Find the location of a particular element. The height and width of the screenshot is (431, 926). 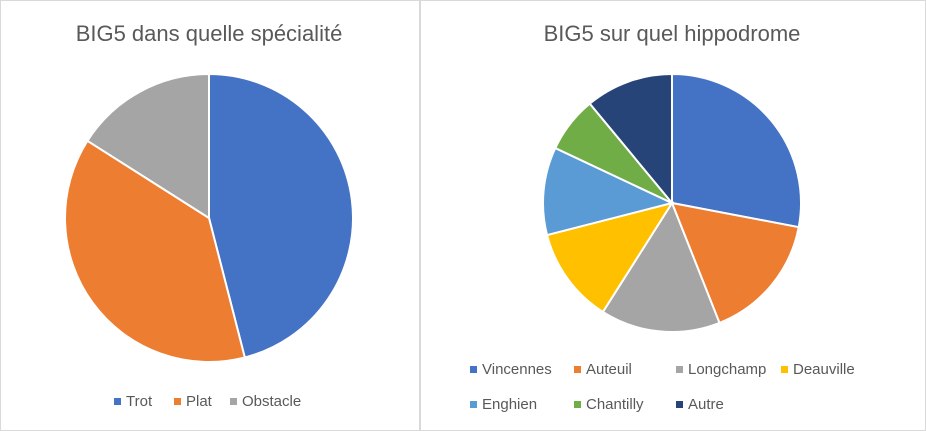

legend-label: Chantilly is located at coordinates (615, 404).